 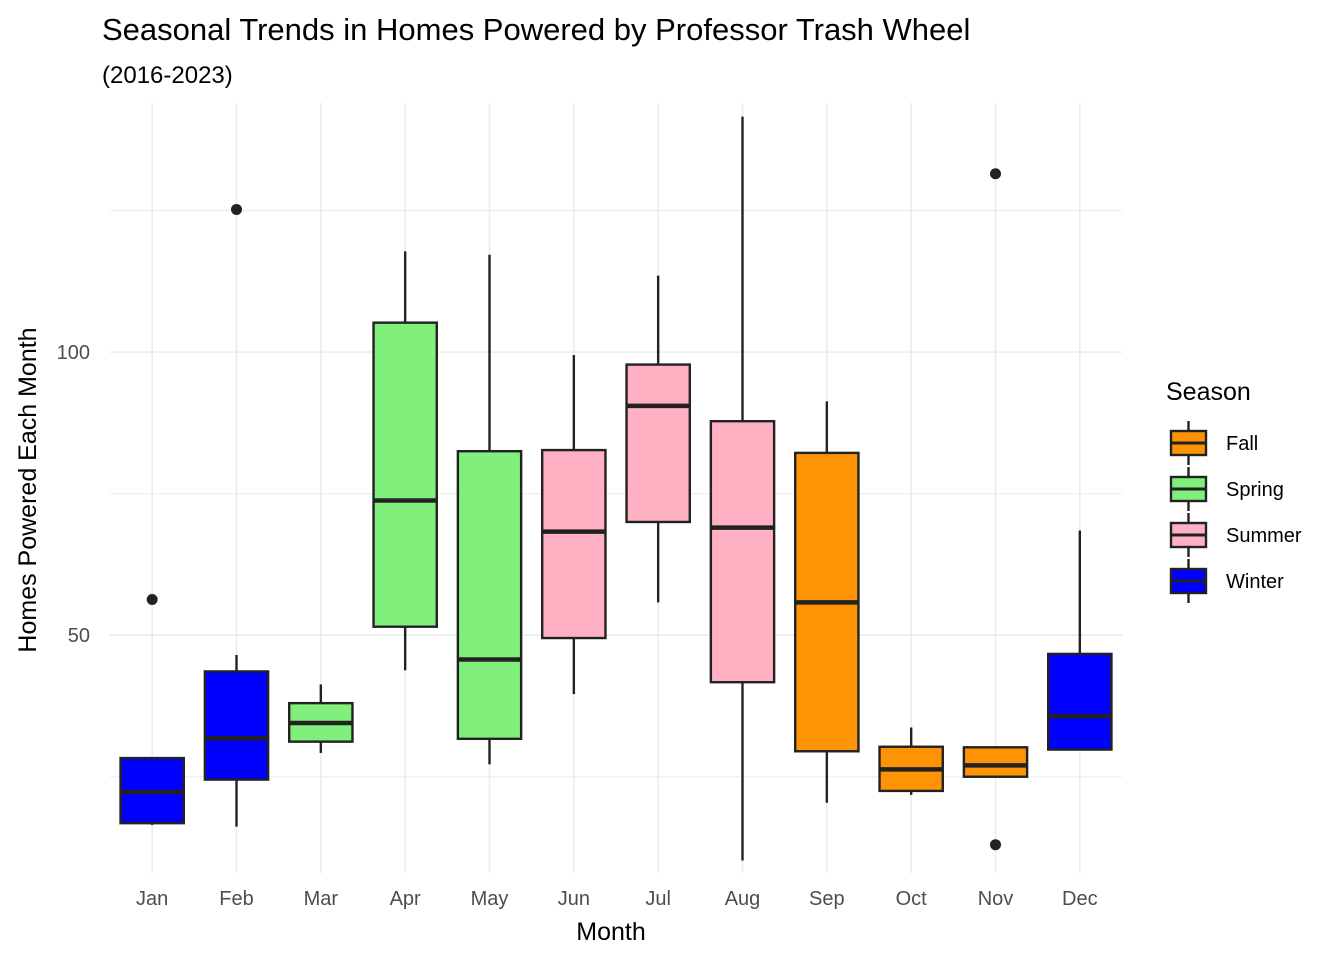 I want to click on box-jun, so click(x=574, y=524).